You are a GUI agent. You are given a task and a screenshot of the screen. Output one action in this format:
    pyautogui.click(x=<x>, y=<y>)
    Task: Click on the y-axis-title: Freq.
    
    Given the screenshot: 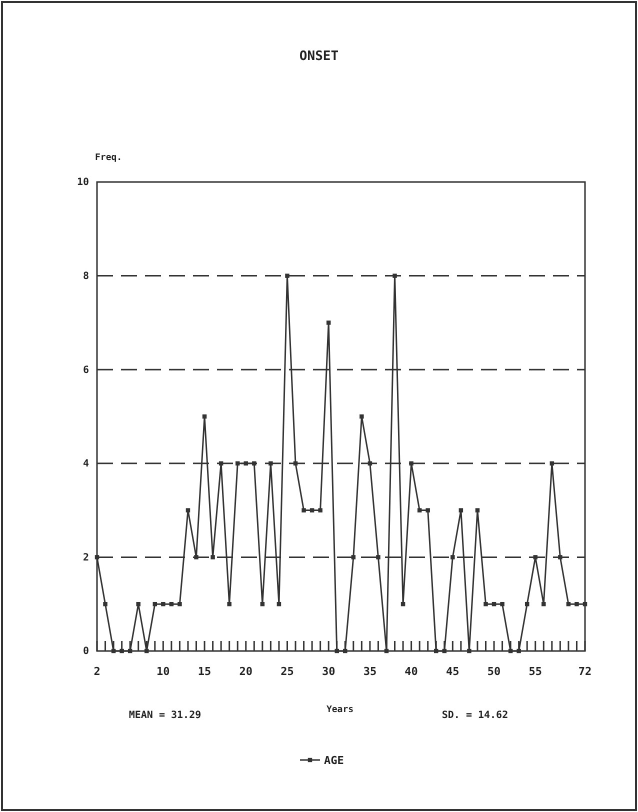 What is the action you would take?
    pyautogui.click(x=108, y=158)
    